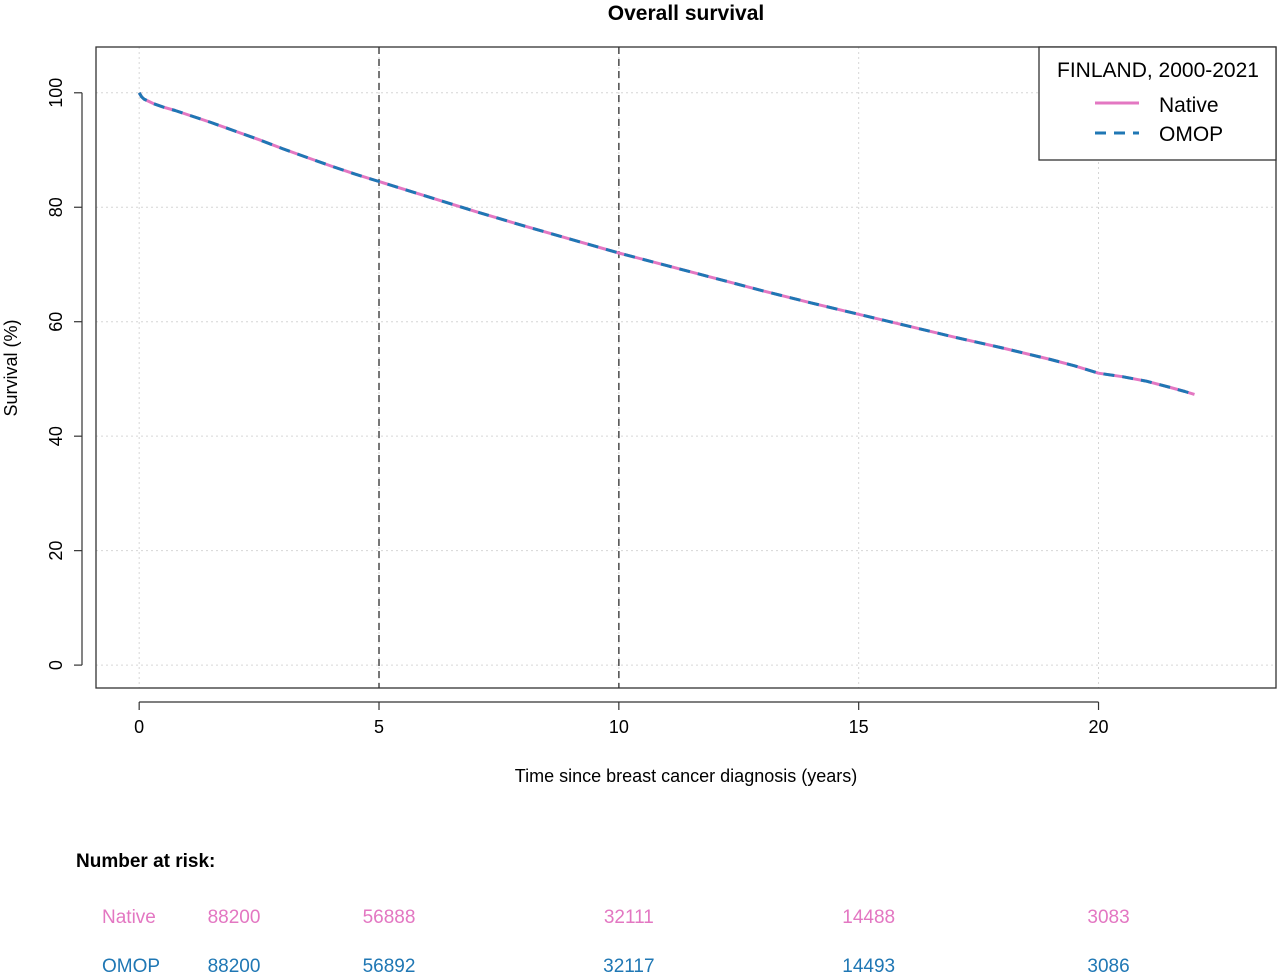  Describe the element at coordinates (859, 727) in the screenshot. I see `x-tick-label-3: 15` at that location.